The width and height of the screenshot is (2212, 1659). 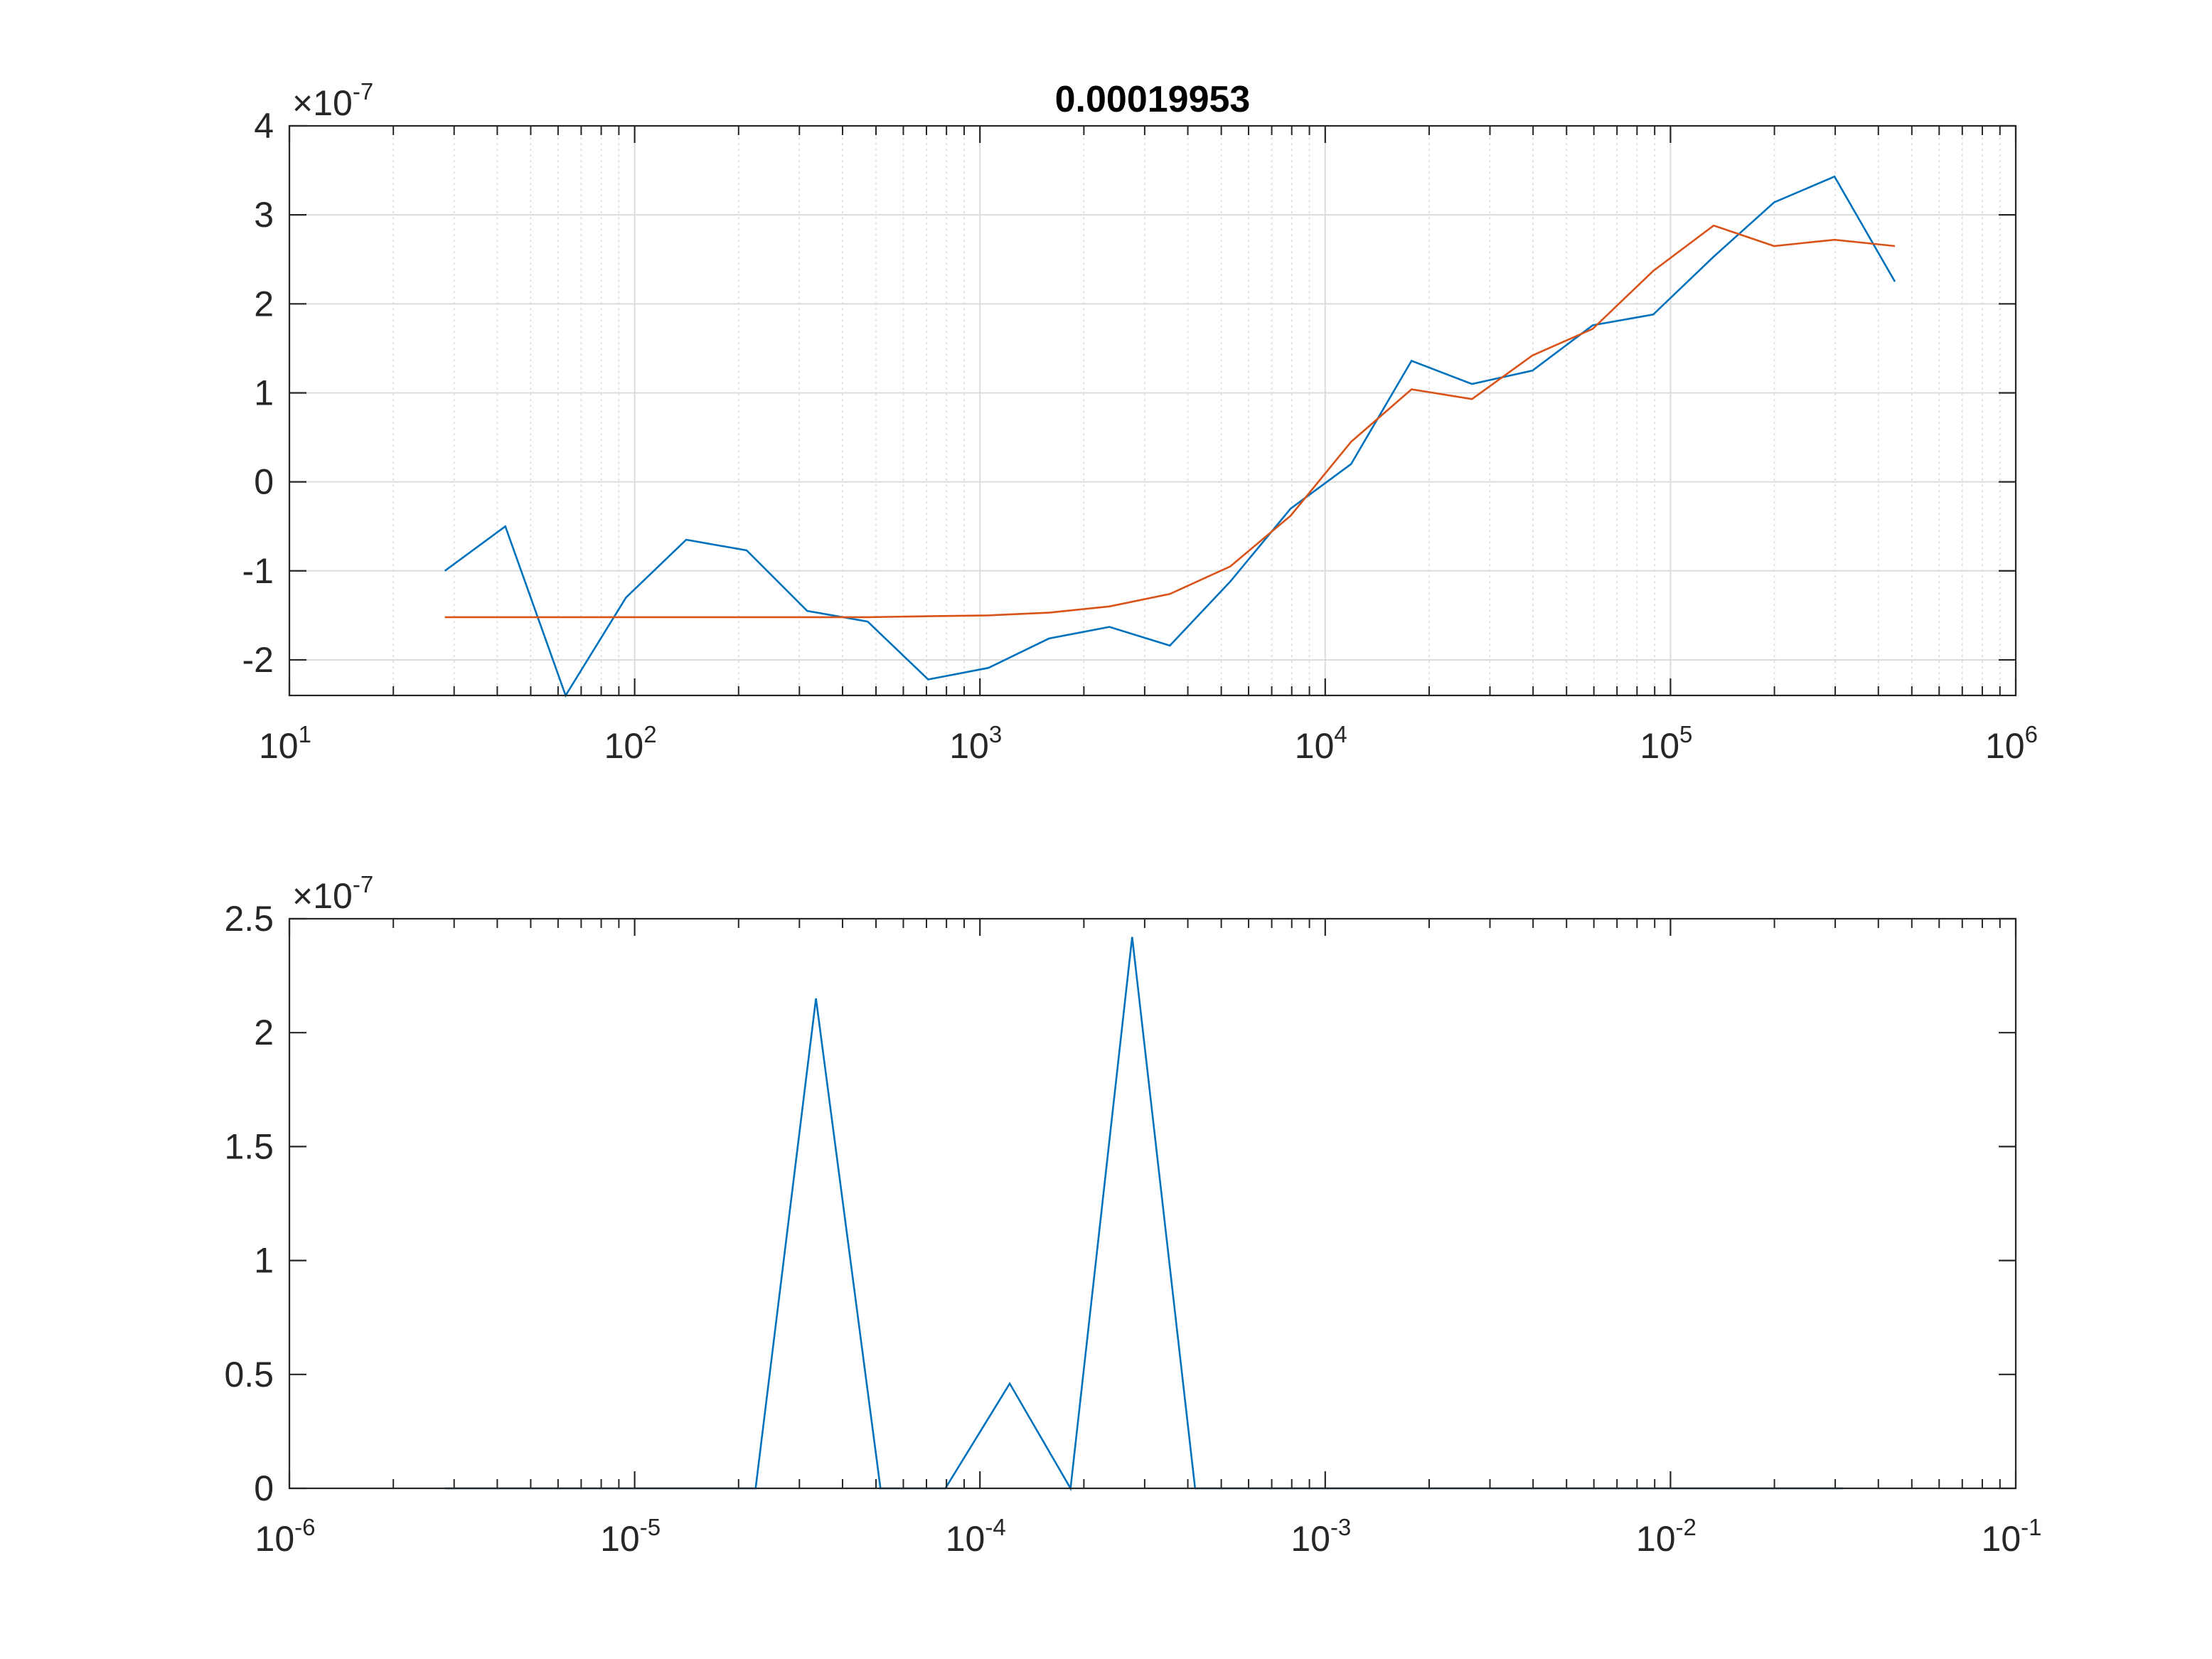 I want to click on top-y-multiplier: ×10⁻⁷, so click(x=332, y=100).